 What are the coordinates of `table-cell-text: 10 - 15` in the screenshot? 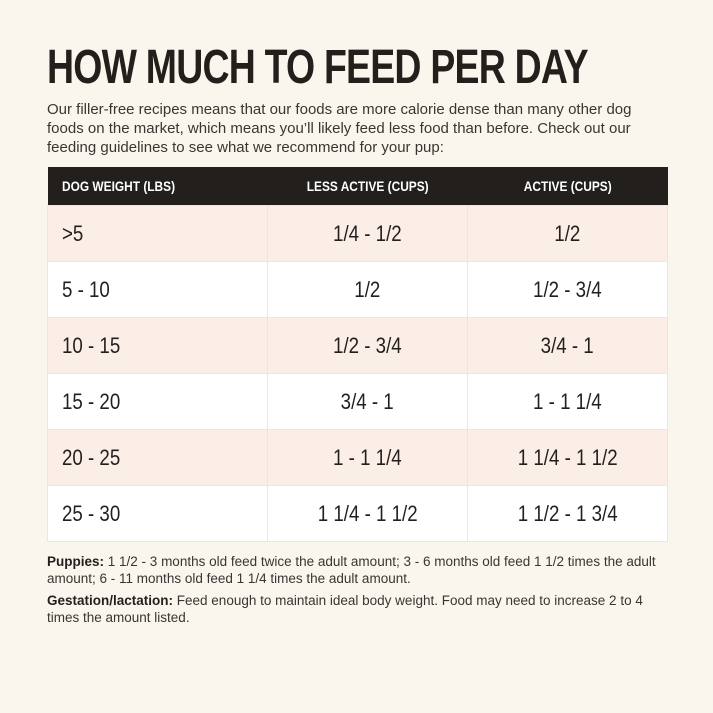 It's located at (91, 345).